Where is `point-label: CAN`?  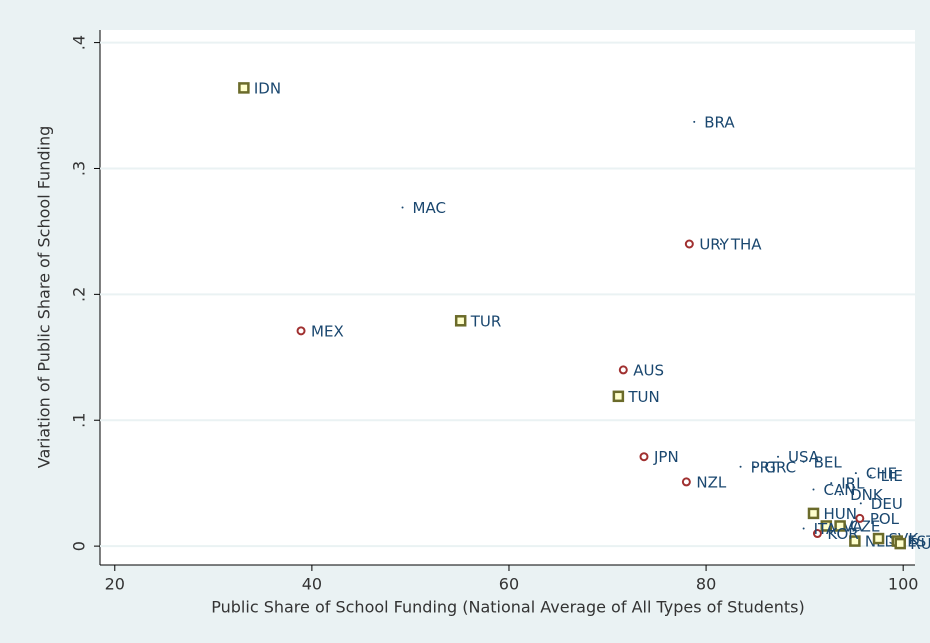
point-label: CAN is located at coordinates (839, 490).